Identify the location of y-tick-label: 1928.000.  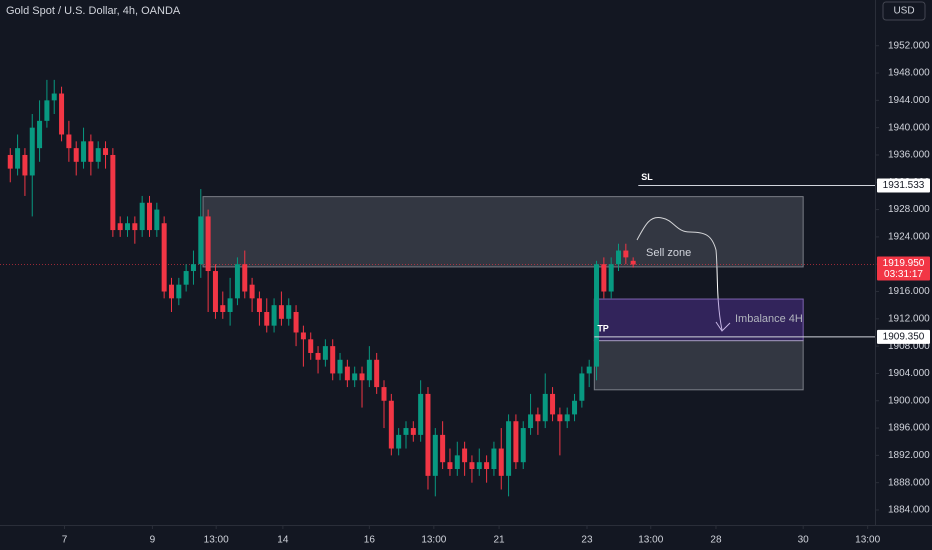
(909, 209).